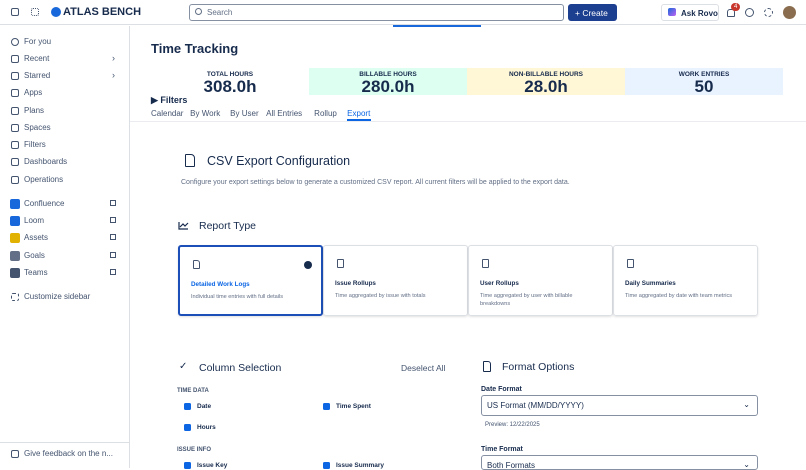 The width and height of the screenshot is (806, 470). What do you see at coordinates (535, 405) in the screenshot?
I see `date-format-value: US Format (MM/DD/YYYY)` at bounding box center [535, 405].